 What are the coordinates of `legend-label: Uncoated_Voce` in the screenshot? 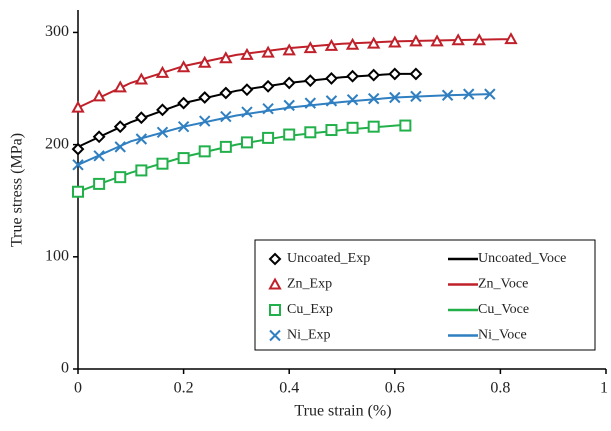 It's located at (522, 258).